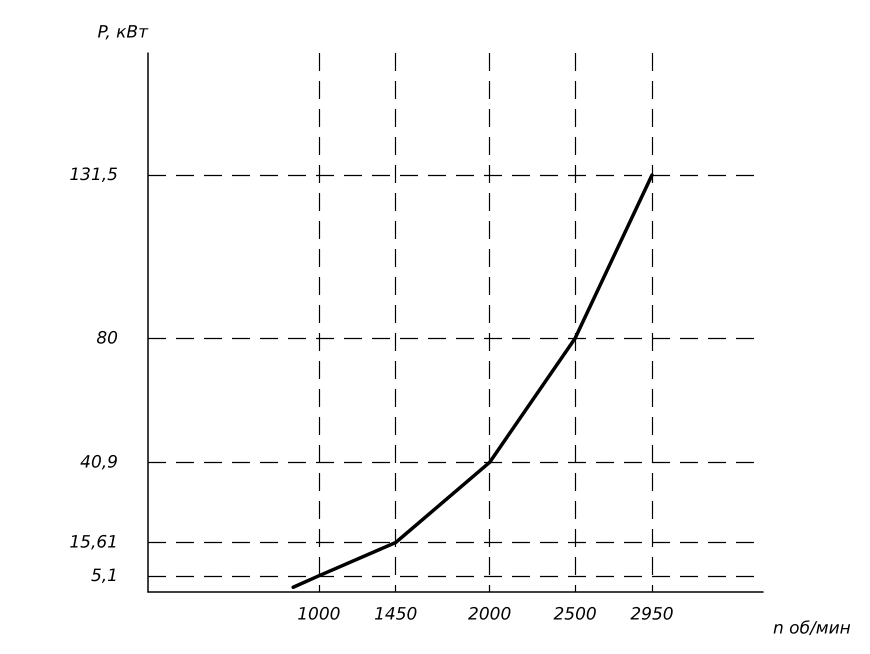 Image resolution: width=870 pixels, height=654 pixels. I want to click on y-axis-title: P, кВт, so click(123, 32).